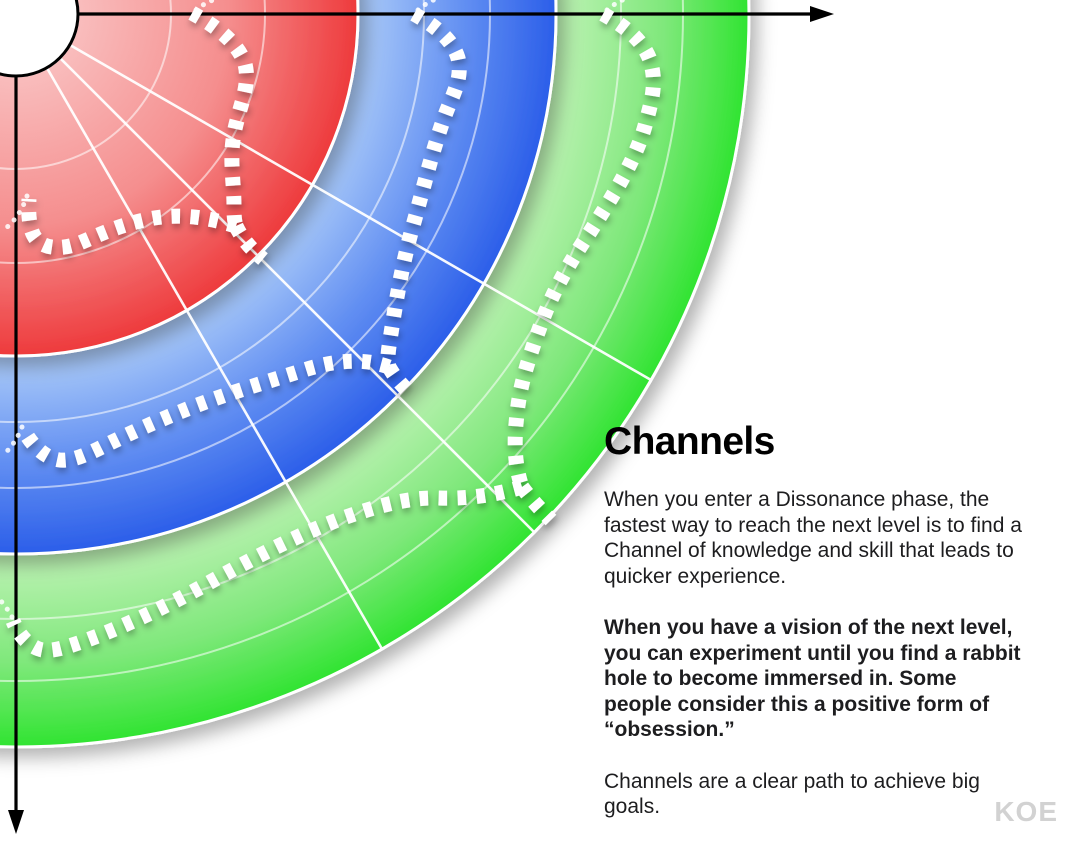 The image size is (1080, 846). What do you see at coordinates (584, 248) in the screenshot?
I see `channel-green-main` at bounding box center [584, 248].